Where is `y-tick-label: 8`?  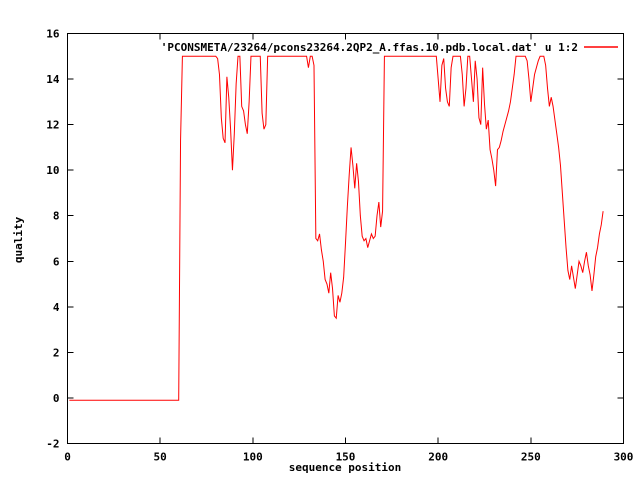
y-tick-label: 8 is located at coordinates (56, 216).